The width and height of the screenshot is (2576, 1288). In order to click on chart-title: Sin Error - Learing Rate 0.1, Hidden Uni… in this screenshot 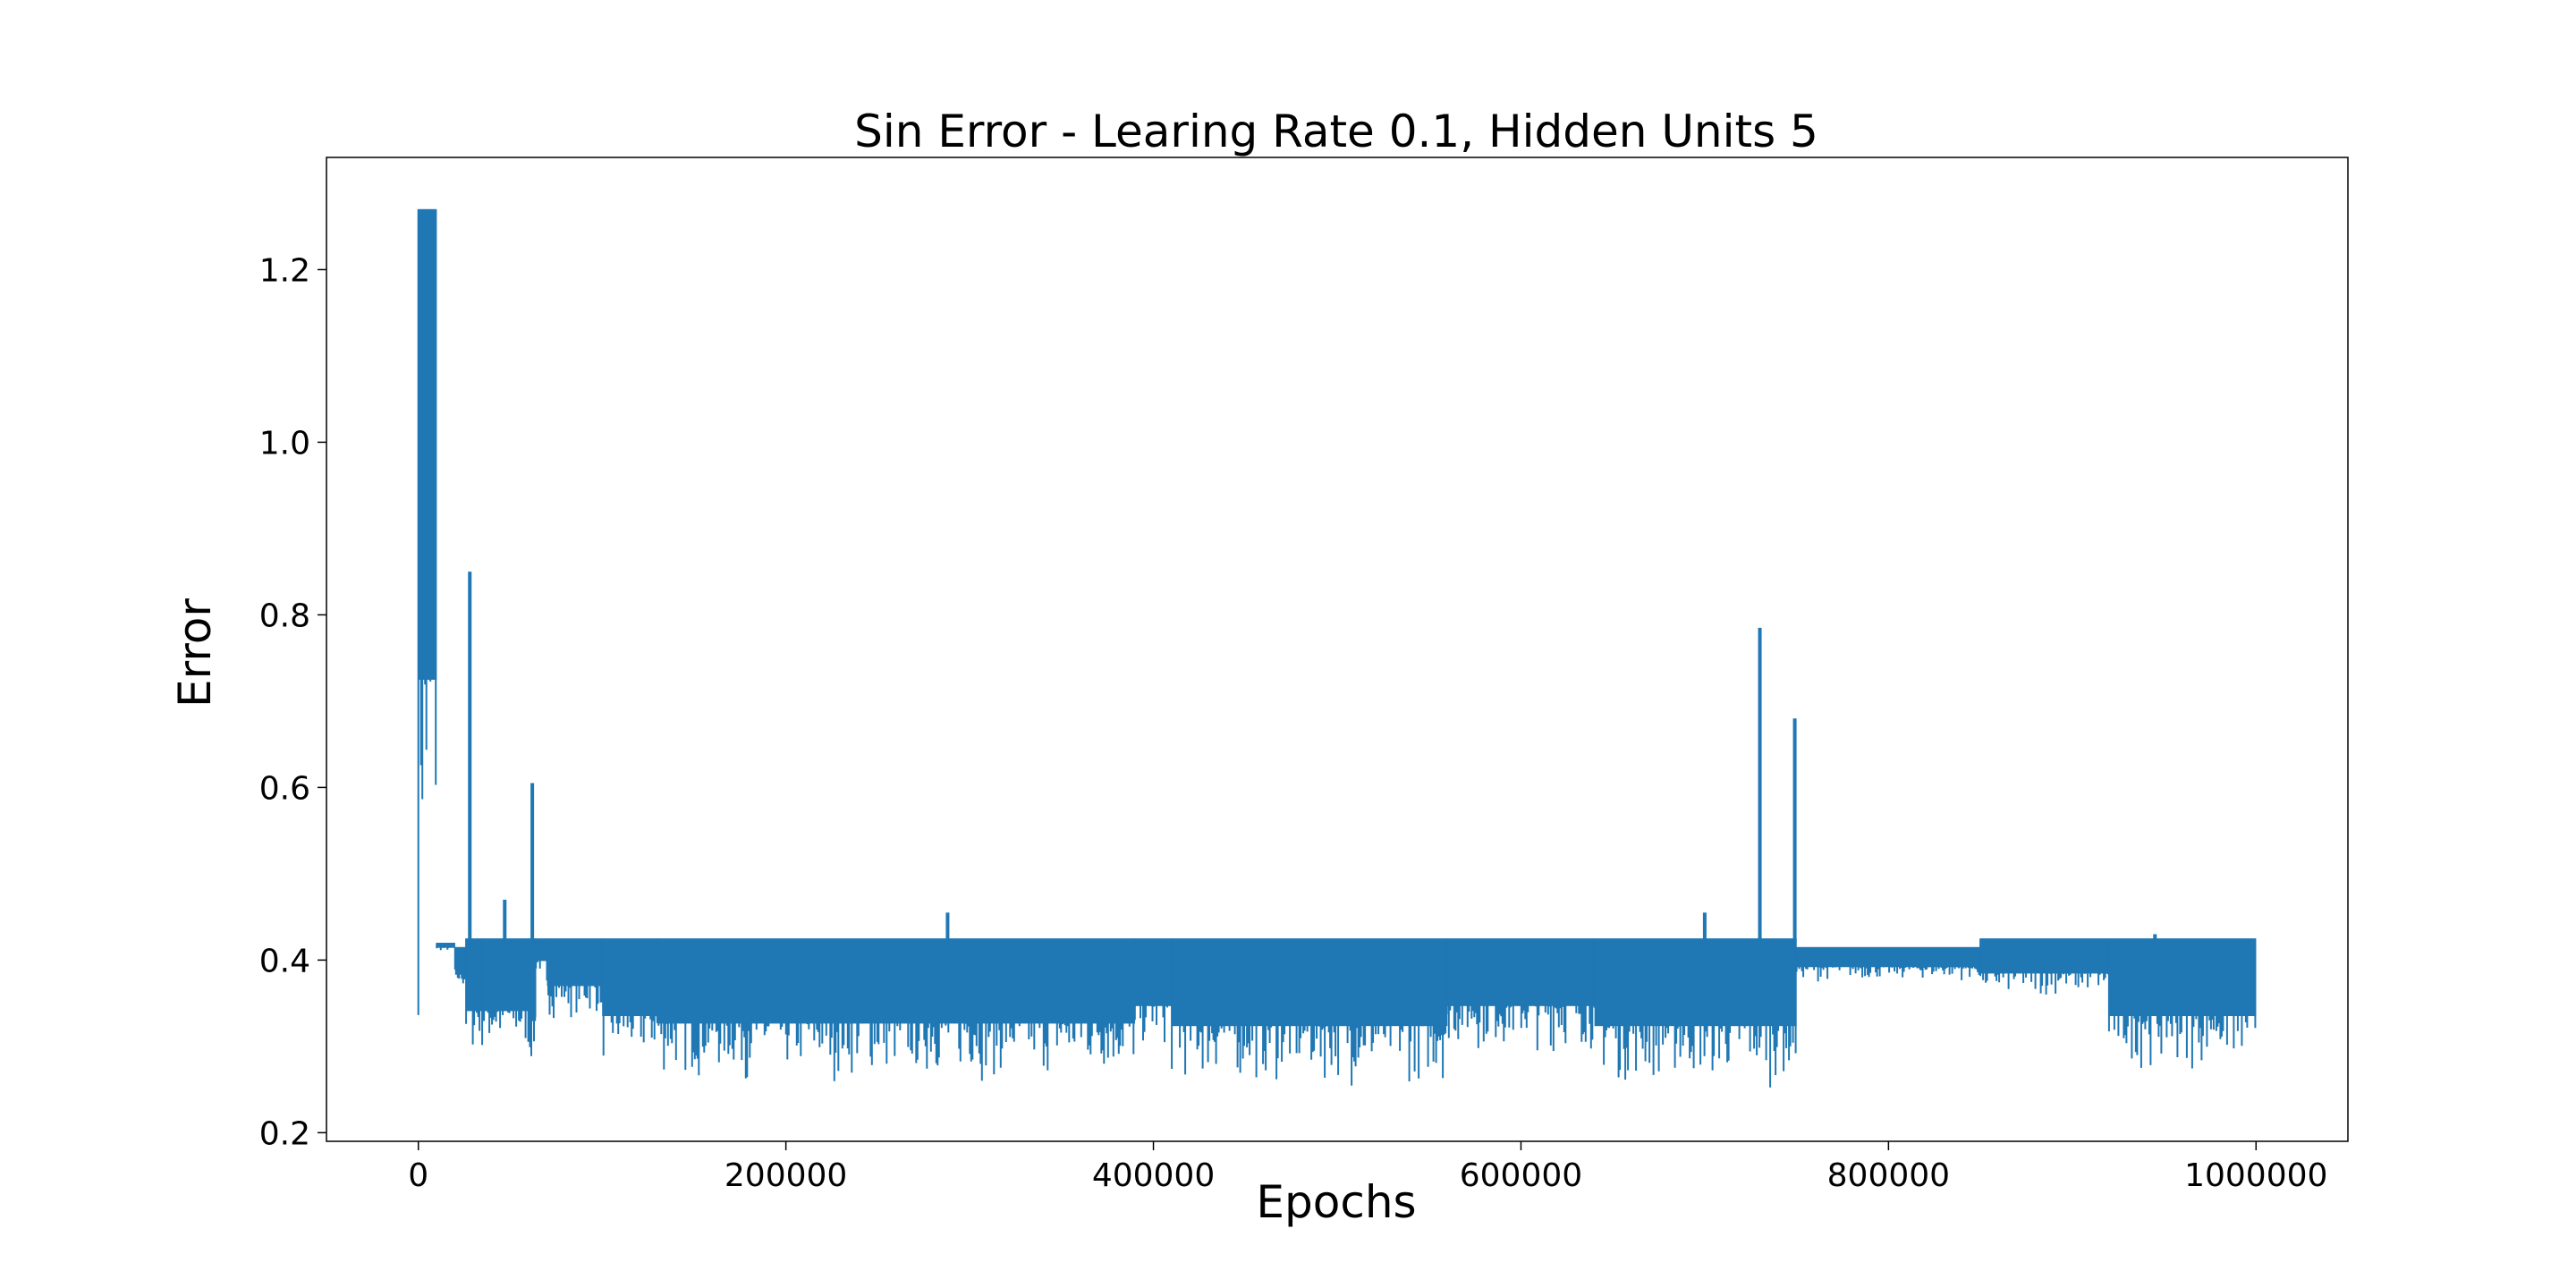, I will do `click(1336, 131)`.